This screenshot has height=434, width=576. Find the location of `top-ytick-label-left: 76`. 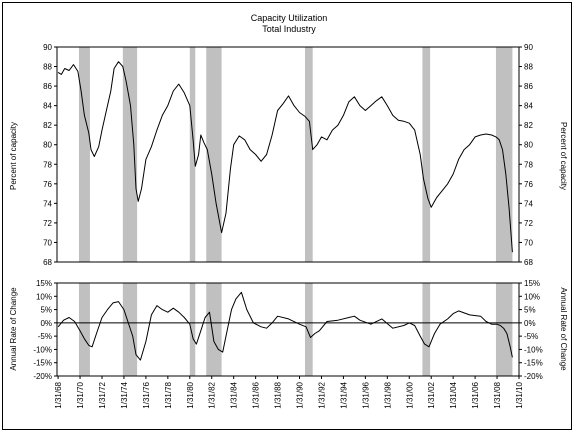

top-ytick-label-left: 76 is located at coordinates (47, 184).